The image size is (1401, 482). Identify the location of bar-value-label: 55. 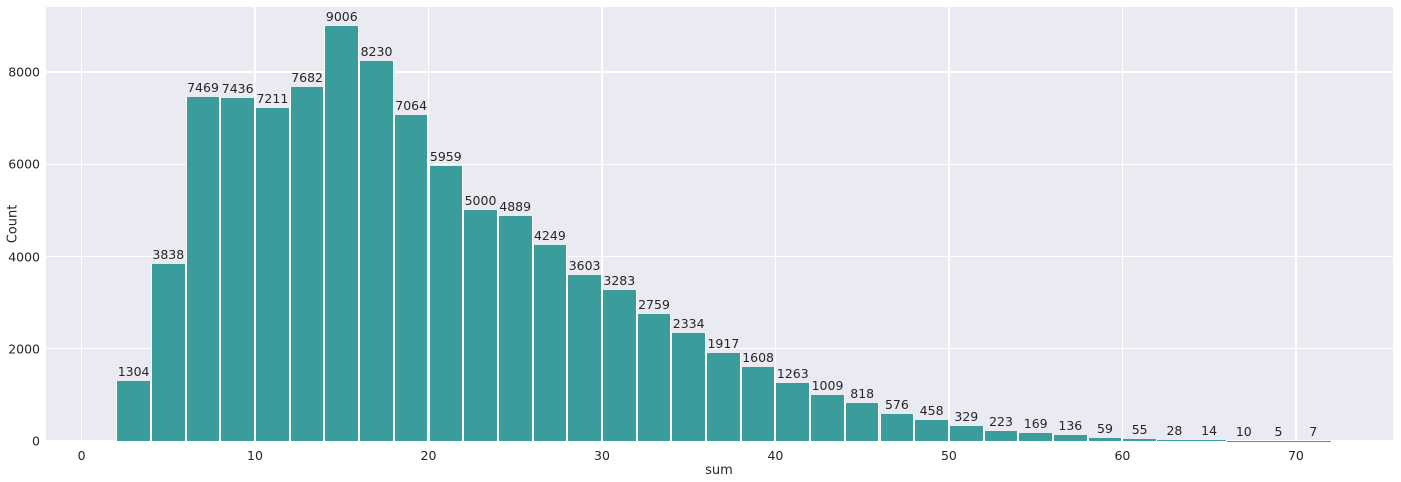
(1139, 429).